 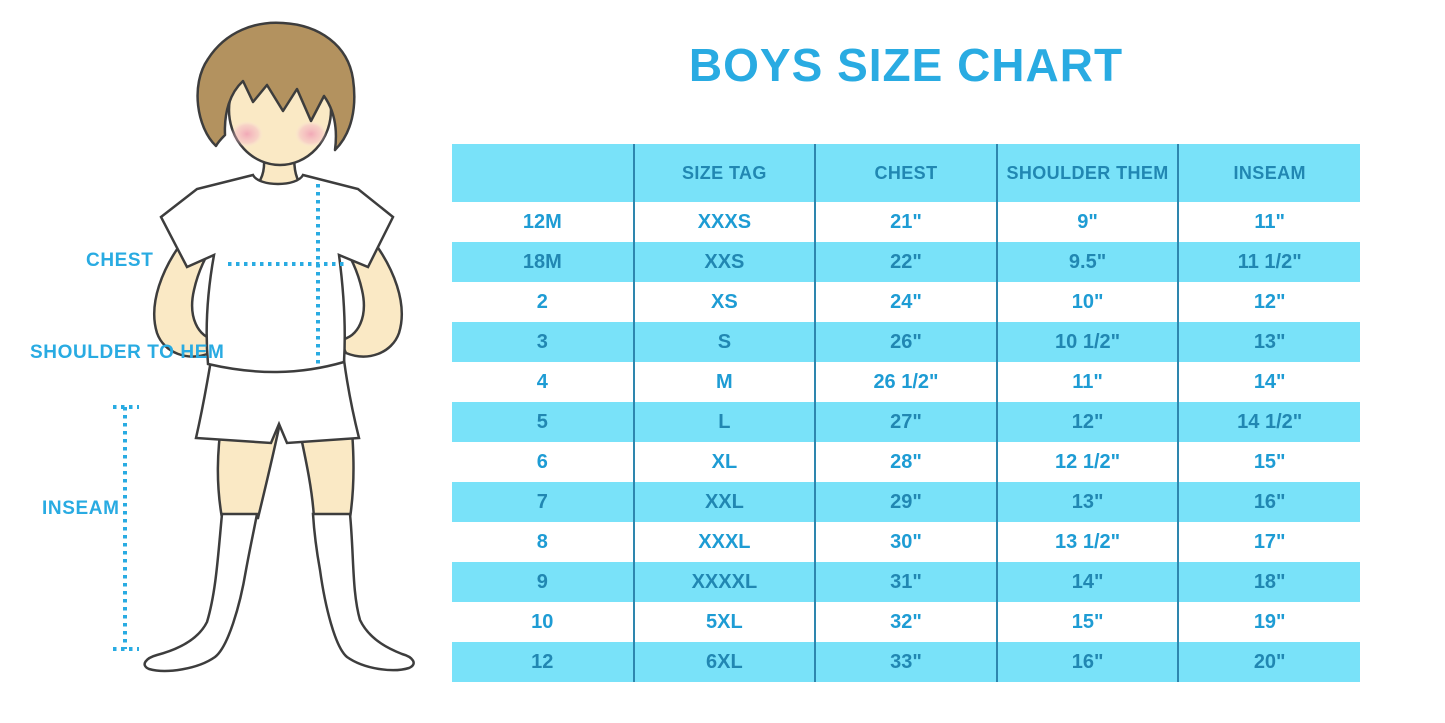 What do you see at coordinates (543, 173) in the screenshot?
I see `column-header` at bounding box center [543, 173].